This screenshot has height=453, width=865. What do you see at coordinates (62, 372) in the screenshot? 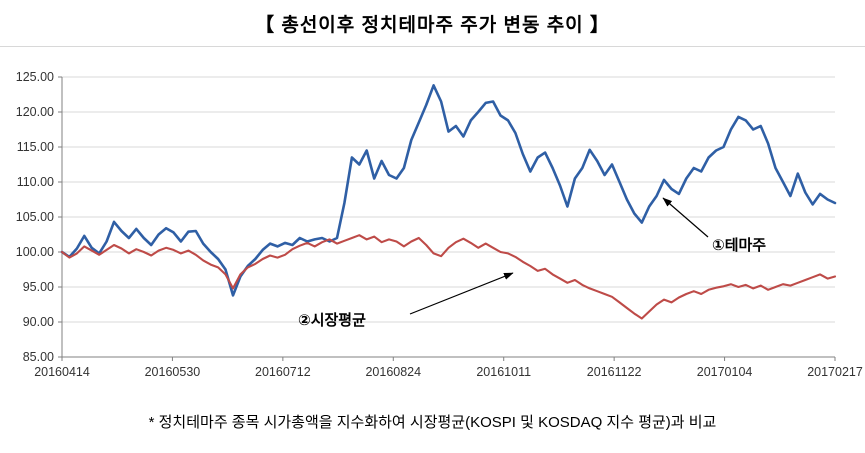
I see `x-tick-label: 20160414` at bounding box center [62, 372].